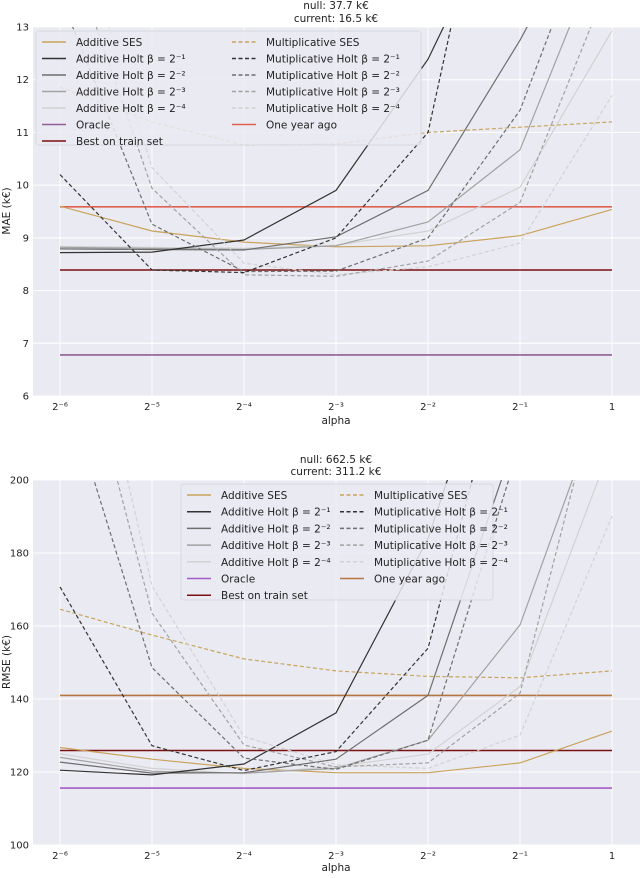 This screenshot has height=878, width=640. I want to click on y-axis-label: MAE (k€), so click(7, 210).